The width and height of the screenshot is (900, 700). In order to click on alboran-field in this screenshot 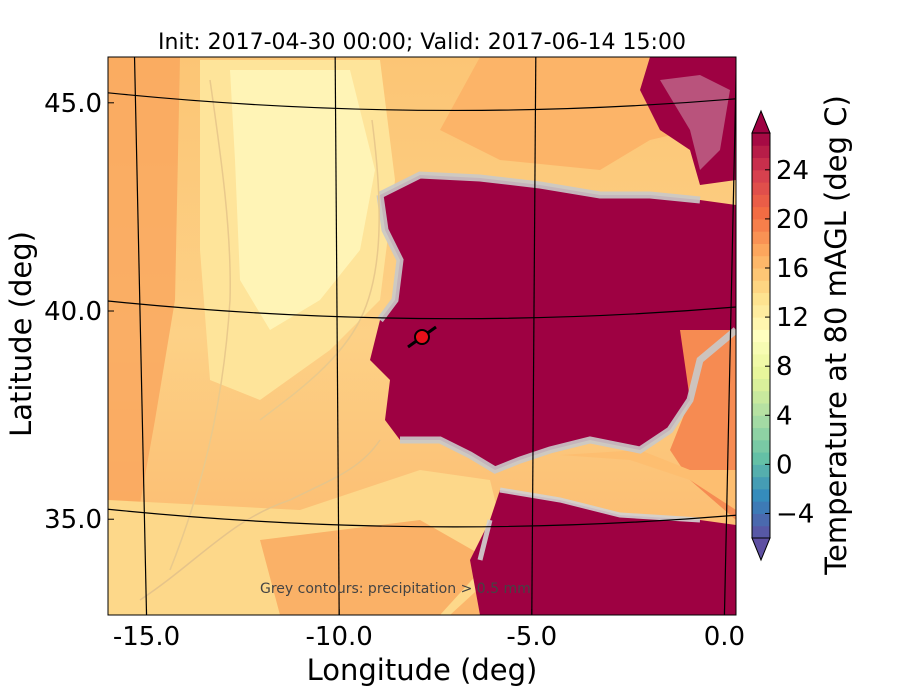, I will do `click(608, 480)`.